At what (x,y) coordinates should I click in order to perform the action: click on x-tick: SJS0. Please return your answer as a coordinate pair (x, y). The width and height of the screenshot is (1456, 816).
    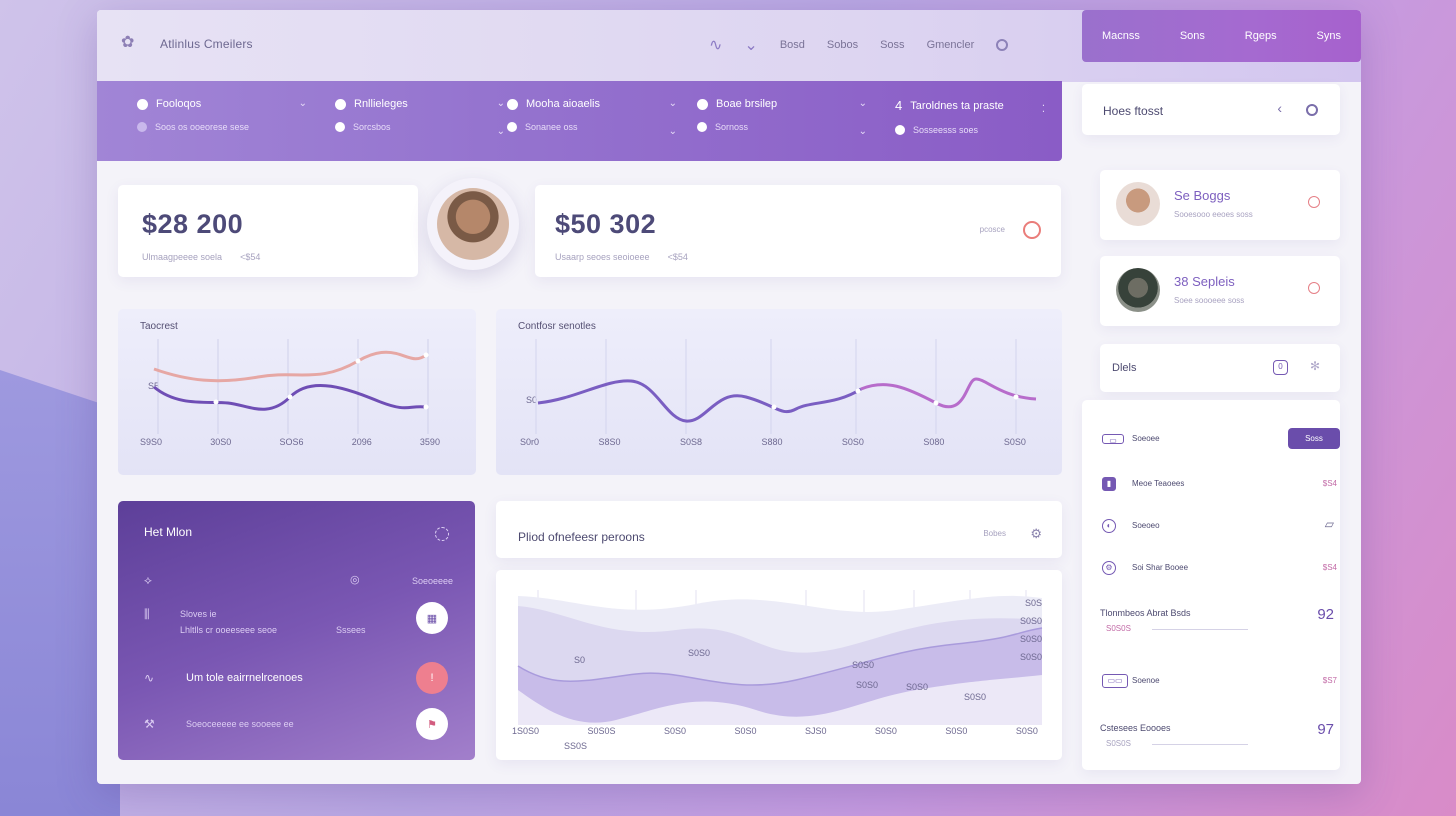
    Looking at the image, I should click on (815, 731).